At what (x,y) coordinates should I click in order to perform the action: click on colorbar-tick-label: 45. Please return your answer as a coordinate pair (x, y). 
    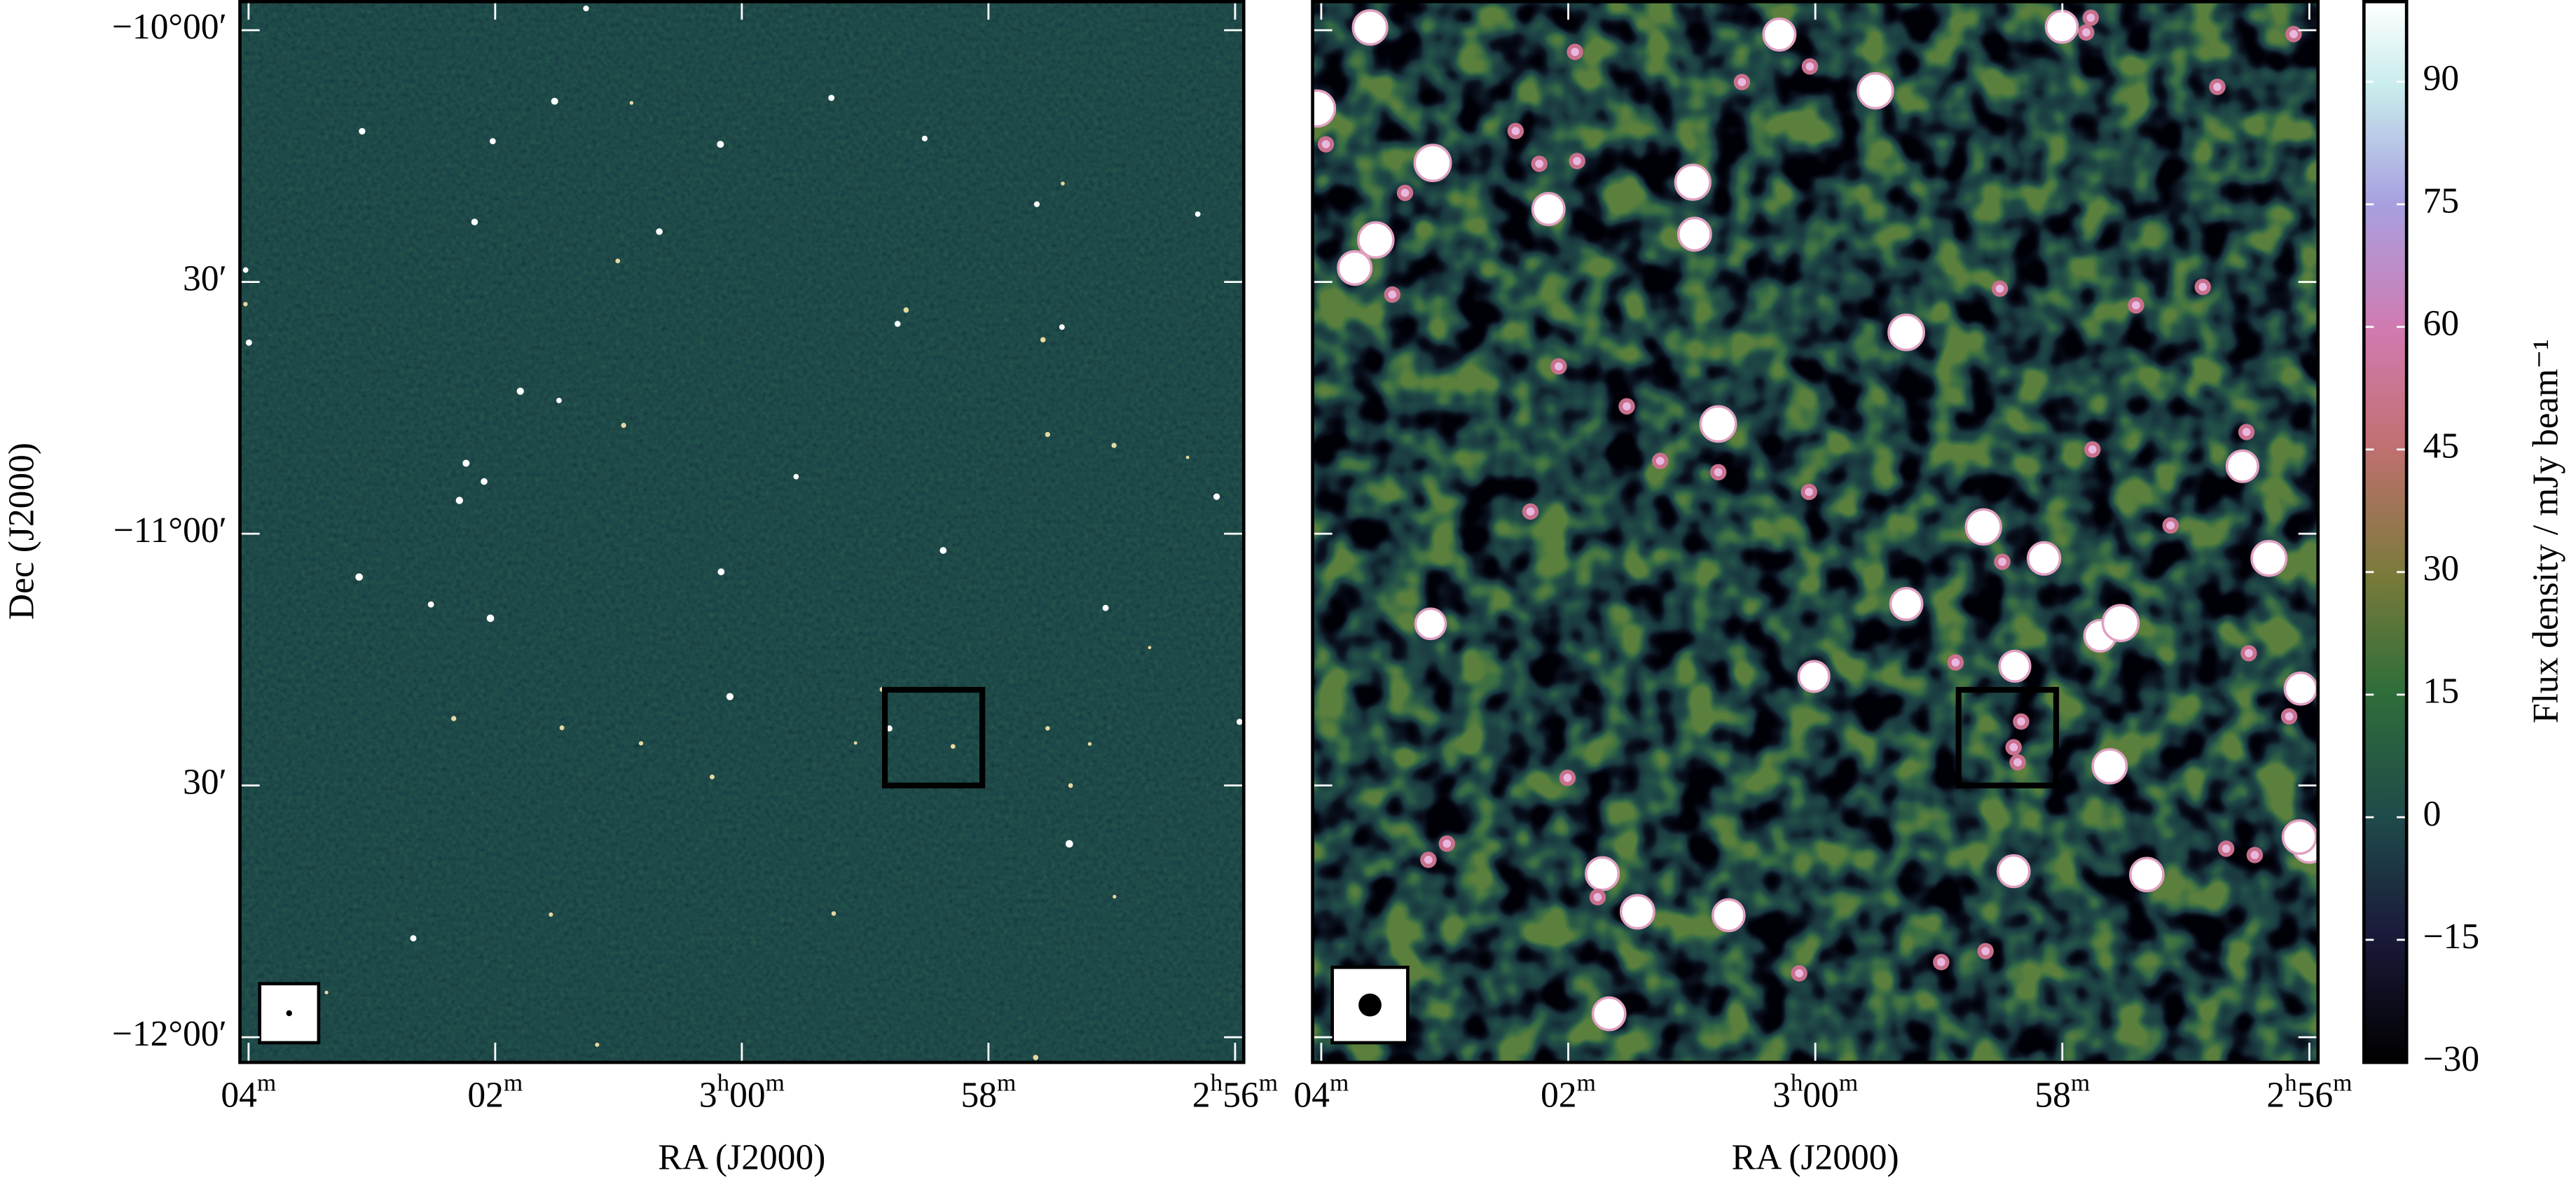
    Looking at the image, I should click on (2441, 446).